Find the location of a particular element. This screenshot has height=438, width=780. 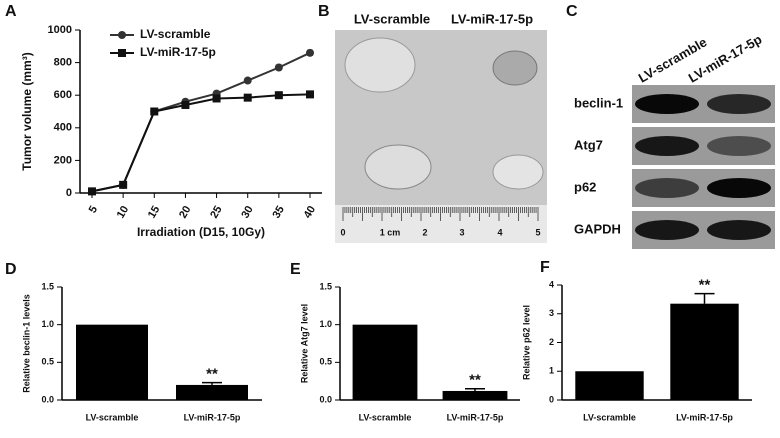

y-axis-label: Tumor volume (mm³) is located at coordinates (27, 111).